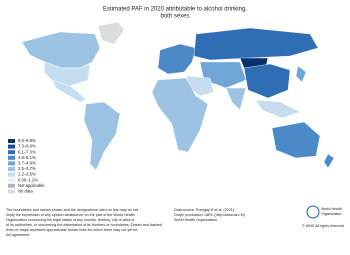  Describe the element at coordinates (27, 157) in the screenshot. I see `legend-label: 4.9–6.1%` at that location.